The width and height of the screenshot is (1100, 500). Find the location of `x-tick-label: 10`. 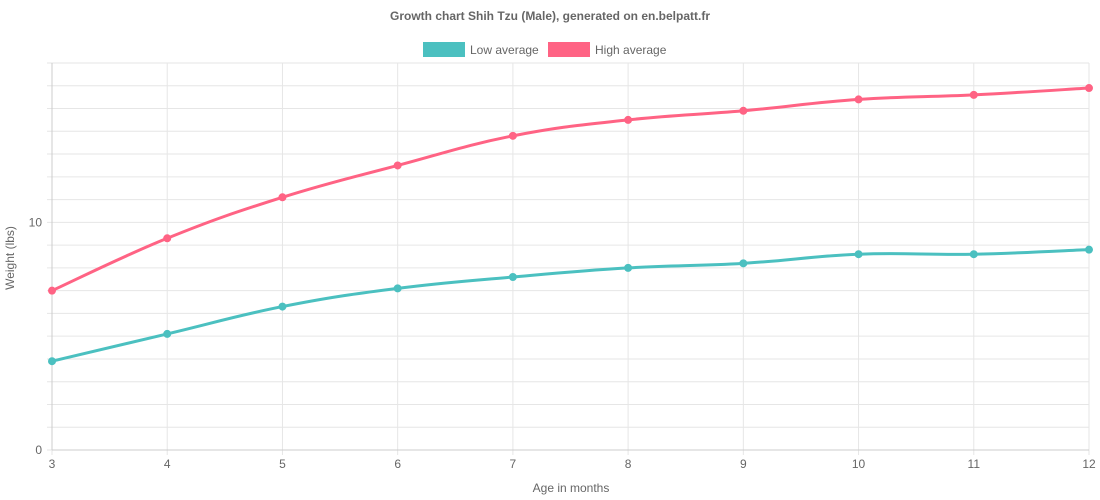

x-tick-label: 10 is located at coordinates (859, 464).